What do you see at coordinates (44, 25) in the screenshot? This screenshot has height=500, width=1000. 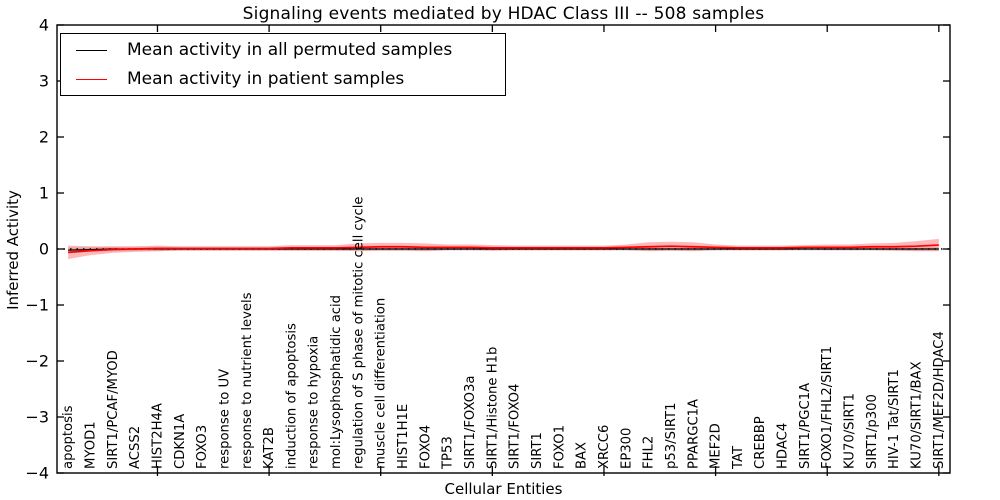 I see `y-tick-label: 4` at bounding box center [44, 25].